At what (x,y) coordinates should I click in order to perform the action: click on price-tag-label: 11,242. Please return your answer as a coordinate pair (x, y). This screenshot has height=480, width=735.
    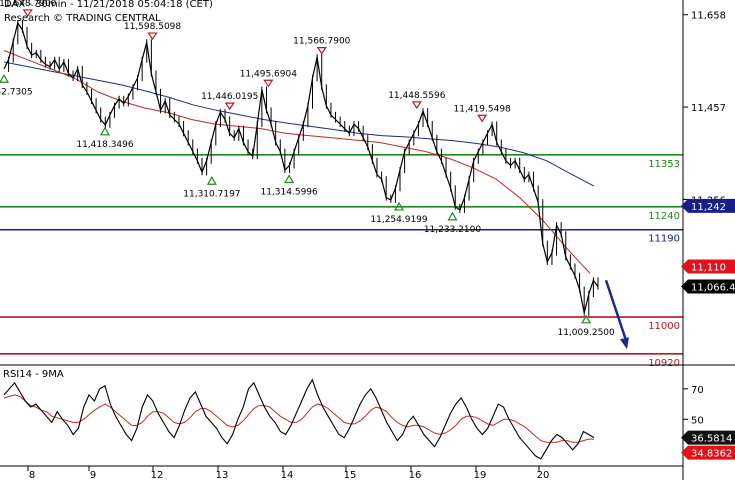
    Looking at the image, I should click on (708, 207).